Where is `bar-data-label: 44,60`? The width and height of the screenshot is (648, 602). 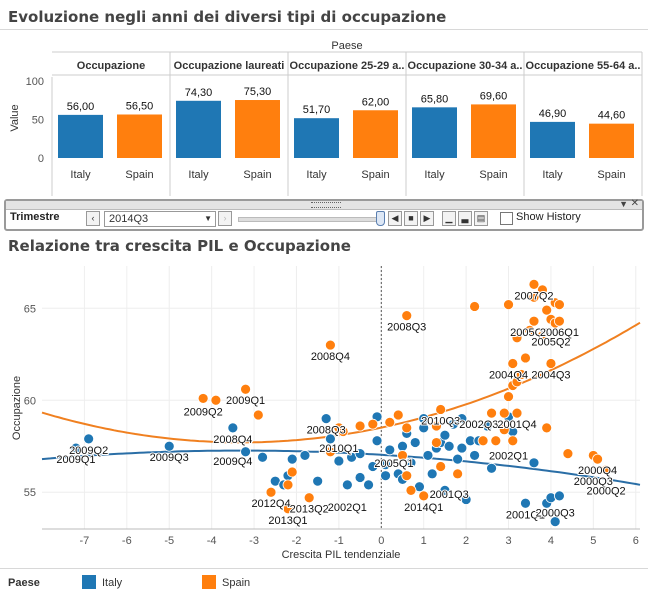 bar-data-label: 44,60 is located at coordinates (612, 116).